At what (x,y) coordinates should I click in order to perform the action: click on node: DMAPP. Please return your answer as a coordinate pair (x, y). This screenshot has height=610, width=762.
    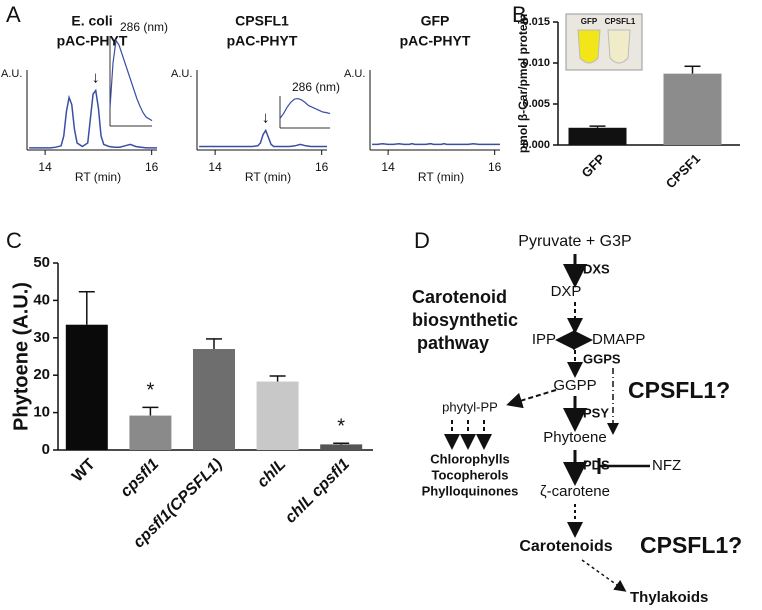
    Looking at the image, I should click on (618, 339).